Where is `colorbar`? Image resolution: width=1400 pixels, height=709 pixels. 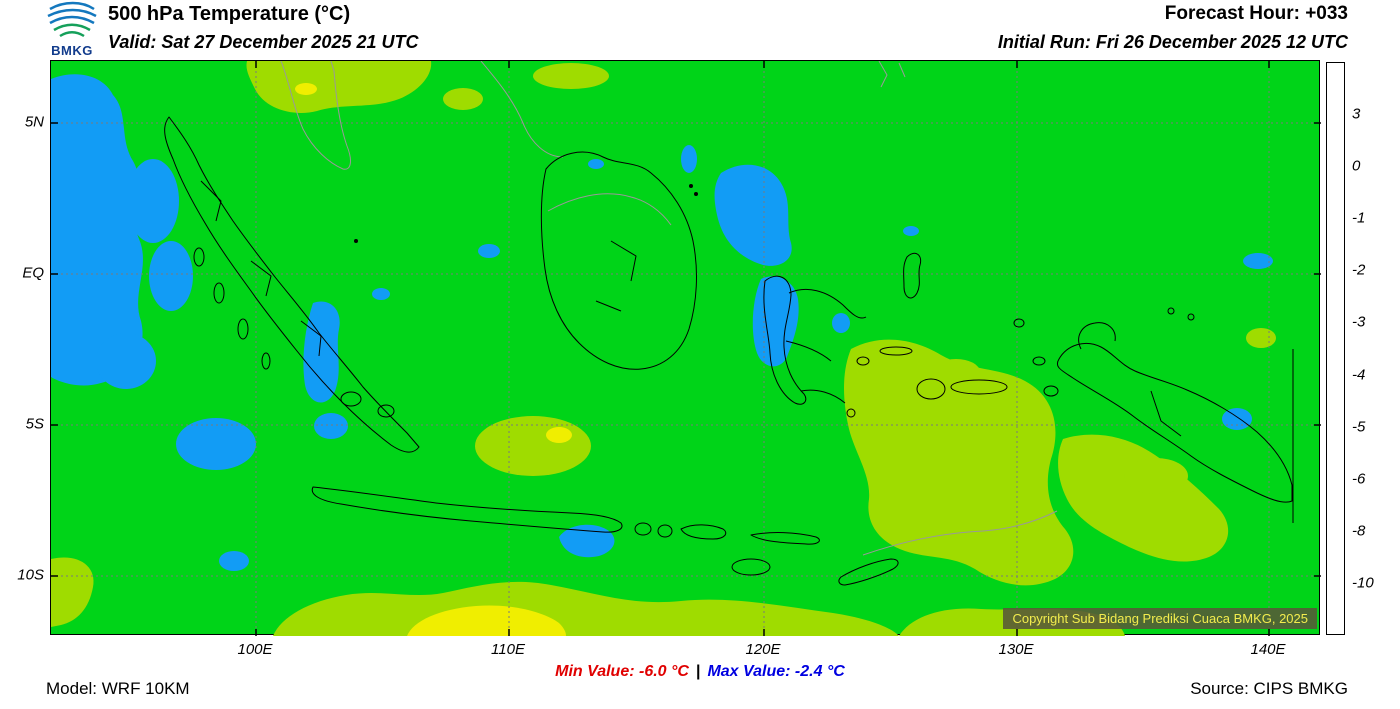
colorbar is located at coordinates (1335, 348).